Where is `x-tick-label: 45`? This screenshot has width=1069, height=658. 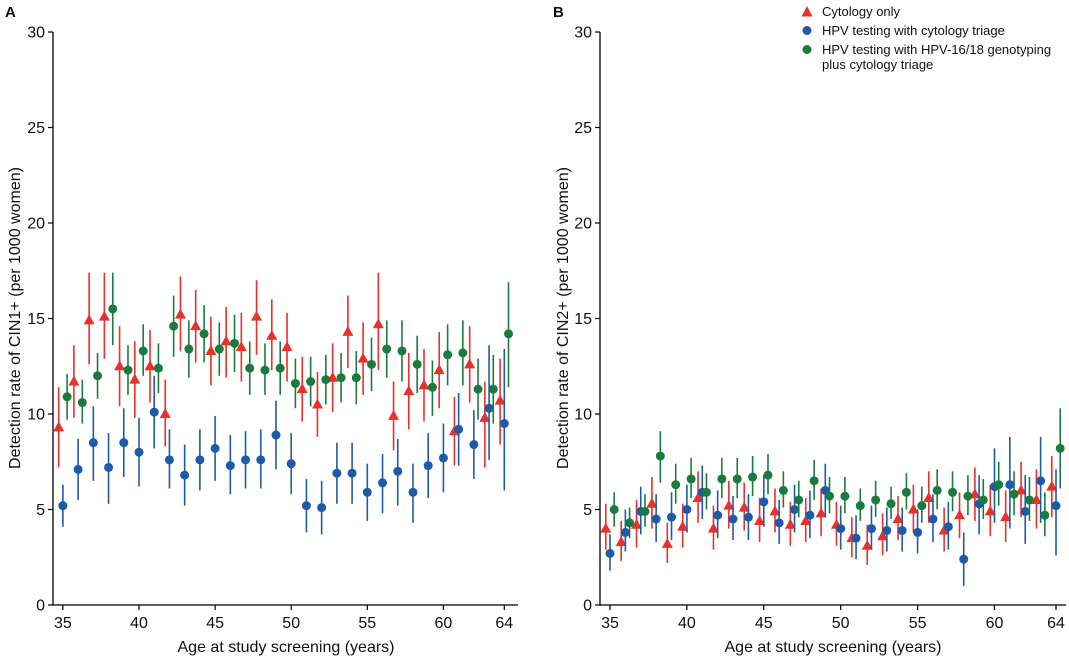
x-tick-label: 45 is located at coordinates (215, 623).